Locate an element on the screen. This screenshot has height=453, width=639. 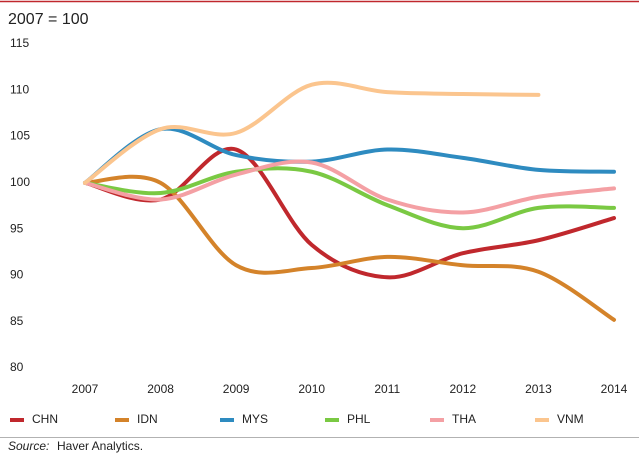
y-tick-label: 95 is located at coordinates (17, 228).